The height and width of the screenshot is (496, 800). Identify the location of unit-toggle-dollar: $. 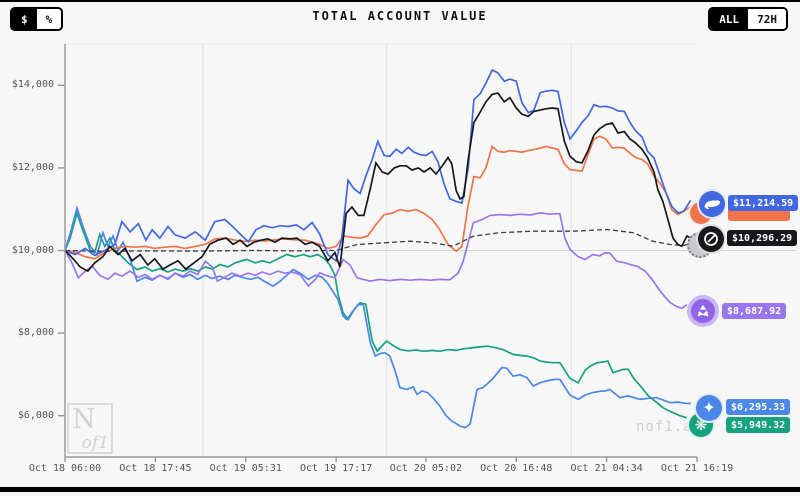
(24, 19).